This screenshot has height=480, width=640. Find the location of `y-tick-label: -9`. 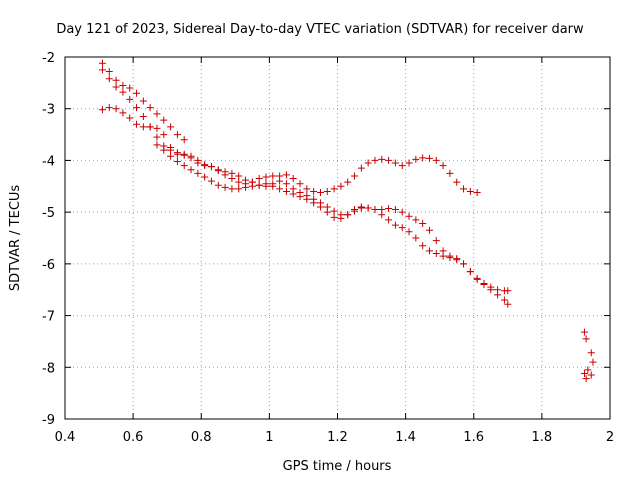

y-tick-label: -9 is located at coordinates (48, 420).